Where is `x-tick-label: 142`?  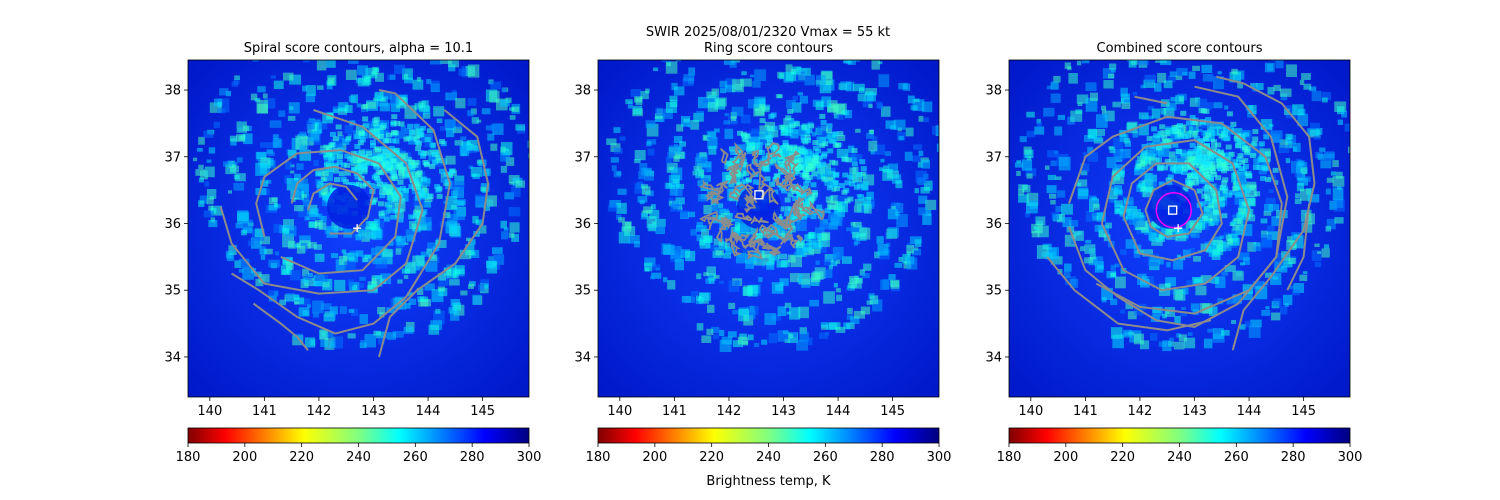 x-tick-label: 142 is located at coordinates (1140, 411).